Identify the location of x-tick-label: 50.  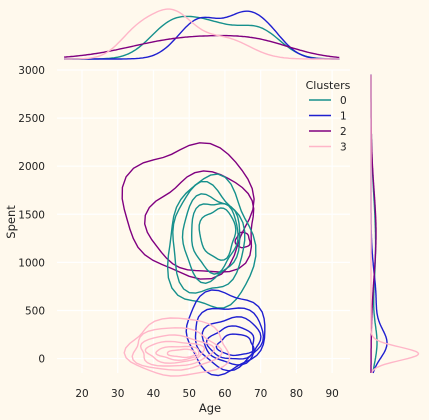
(189, 394).